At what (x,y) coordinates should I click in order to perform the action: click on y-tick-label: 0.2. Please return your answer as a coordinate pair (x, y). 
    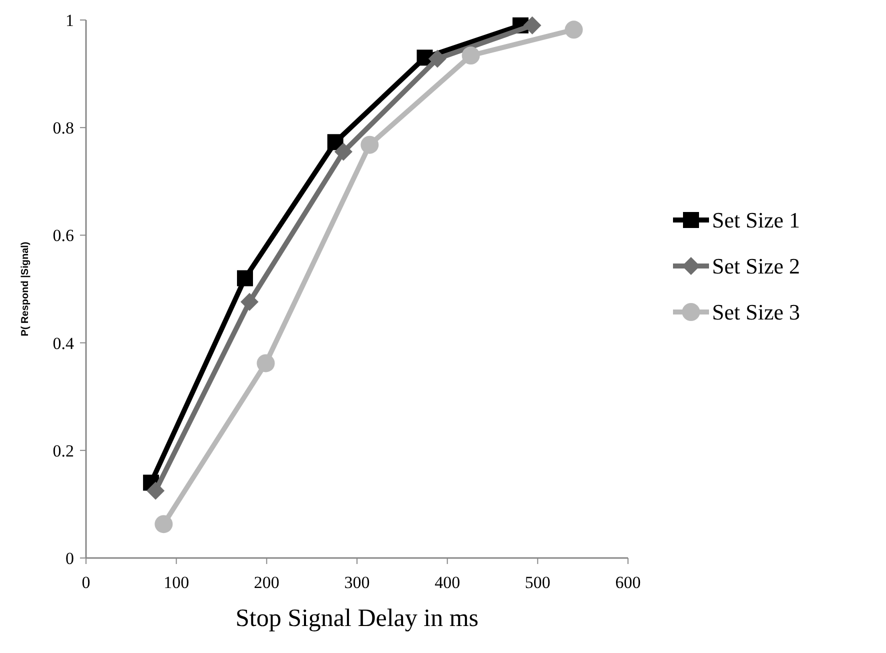
    Looking at the image, I should click on (63, 450).